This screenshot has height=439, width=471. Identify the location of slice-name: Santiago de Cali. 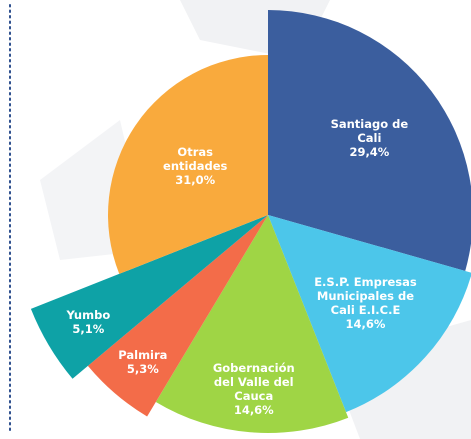
(369, 131).